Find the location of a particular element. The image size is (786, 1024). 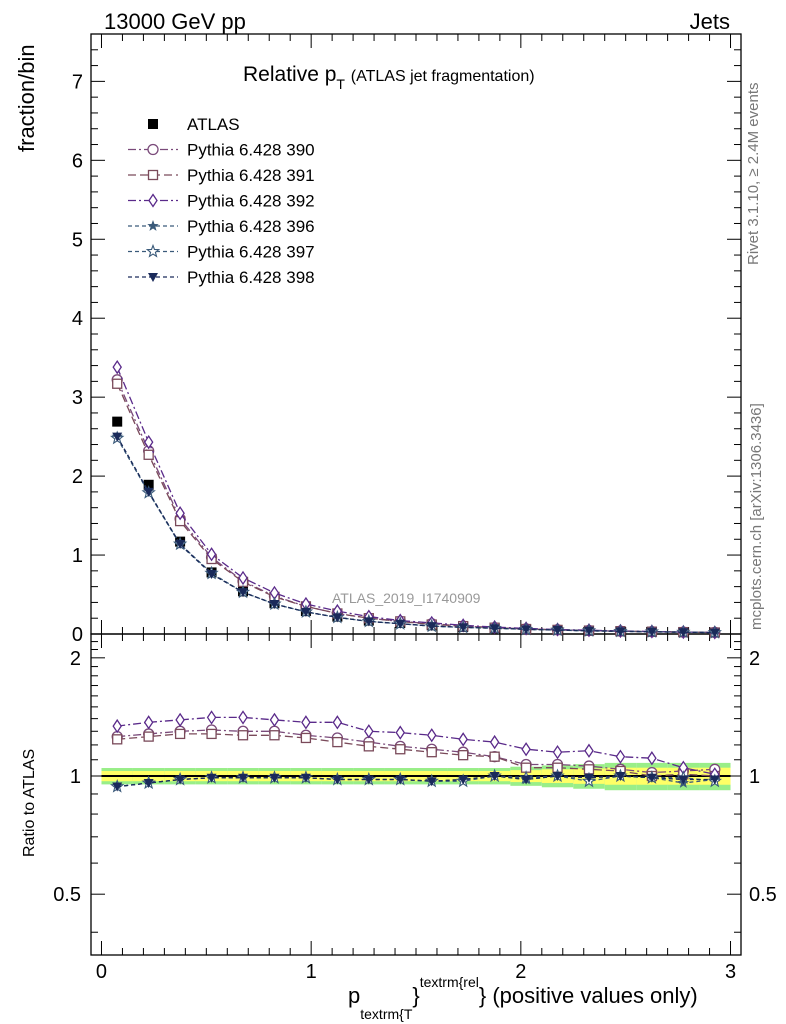

y-tick-label: 1 is located at coordinates (77, 556).